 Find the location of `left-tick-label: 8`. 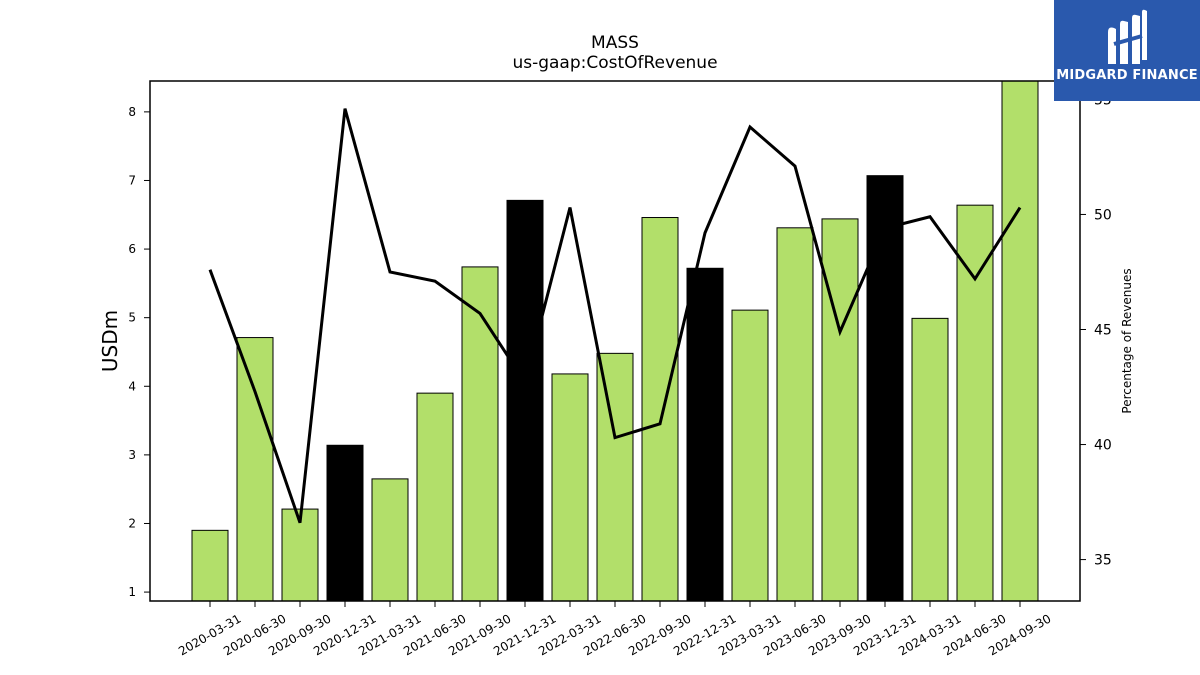

left-tick-label: 8 is located at coordinates (132, 112).